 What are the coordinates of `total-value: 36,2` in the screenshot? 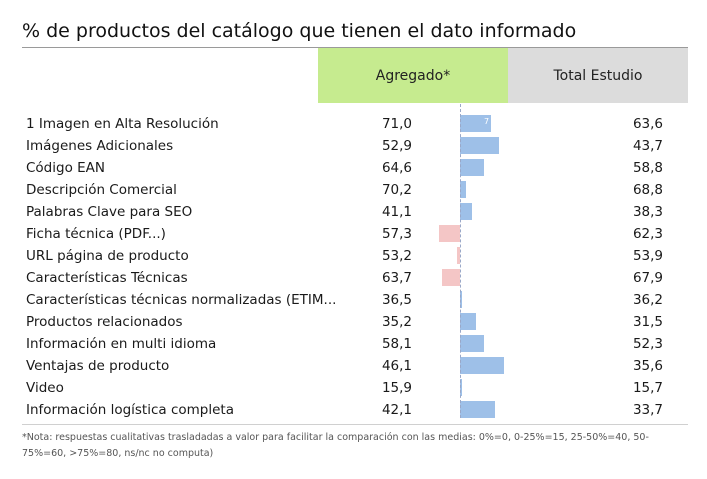 It's located at (647, 300).